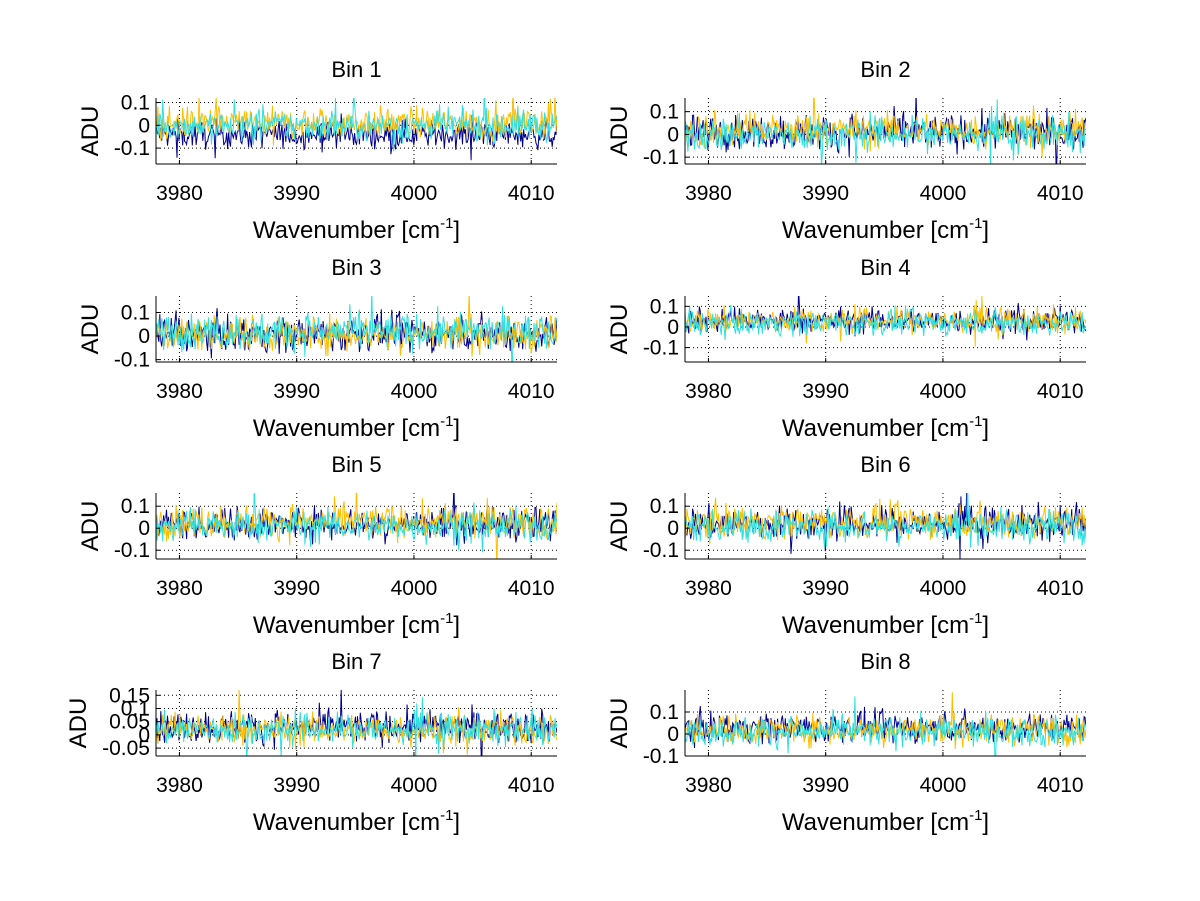 The height and width of the screenshot is (901, 1200). Describe the element at coordinates (129, 695) in the screenshot. I see `y-tick-label: 0.15` at that location.